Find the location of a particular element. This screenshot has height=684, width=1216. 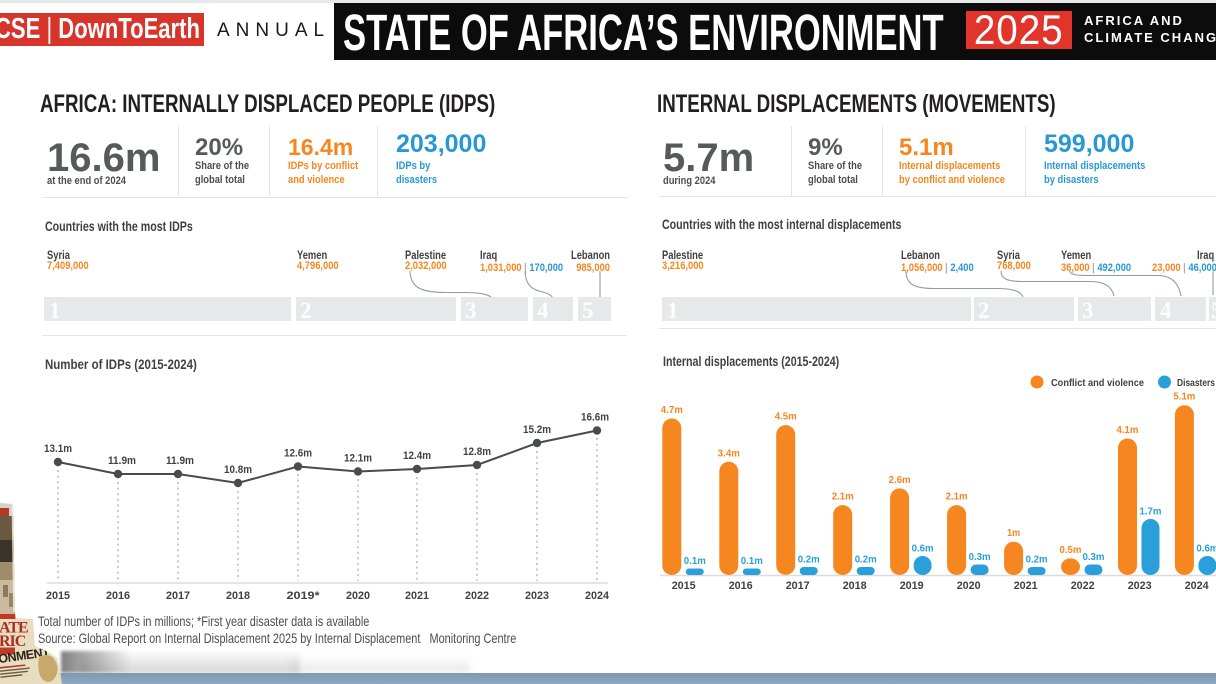

svg-text: 2019* is located at coordinates (304, 596).